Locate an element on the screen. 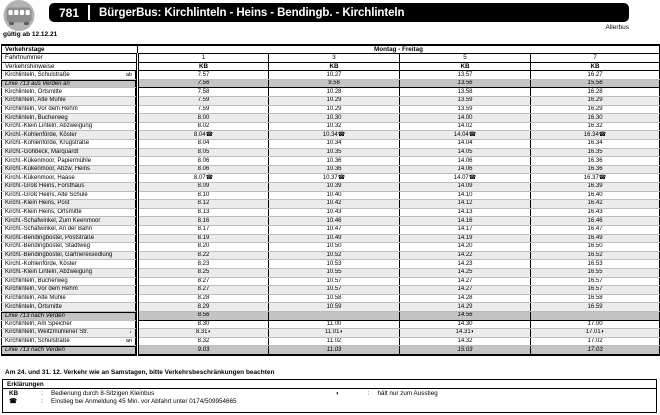 The image size is (660, 415). time-cell: 17.02 is located at coordinates (595, 342).